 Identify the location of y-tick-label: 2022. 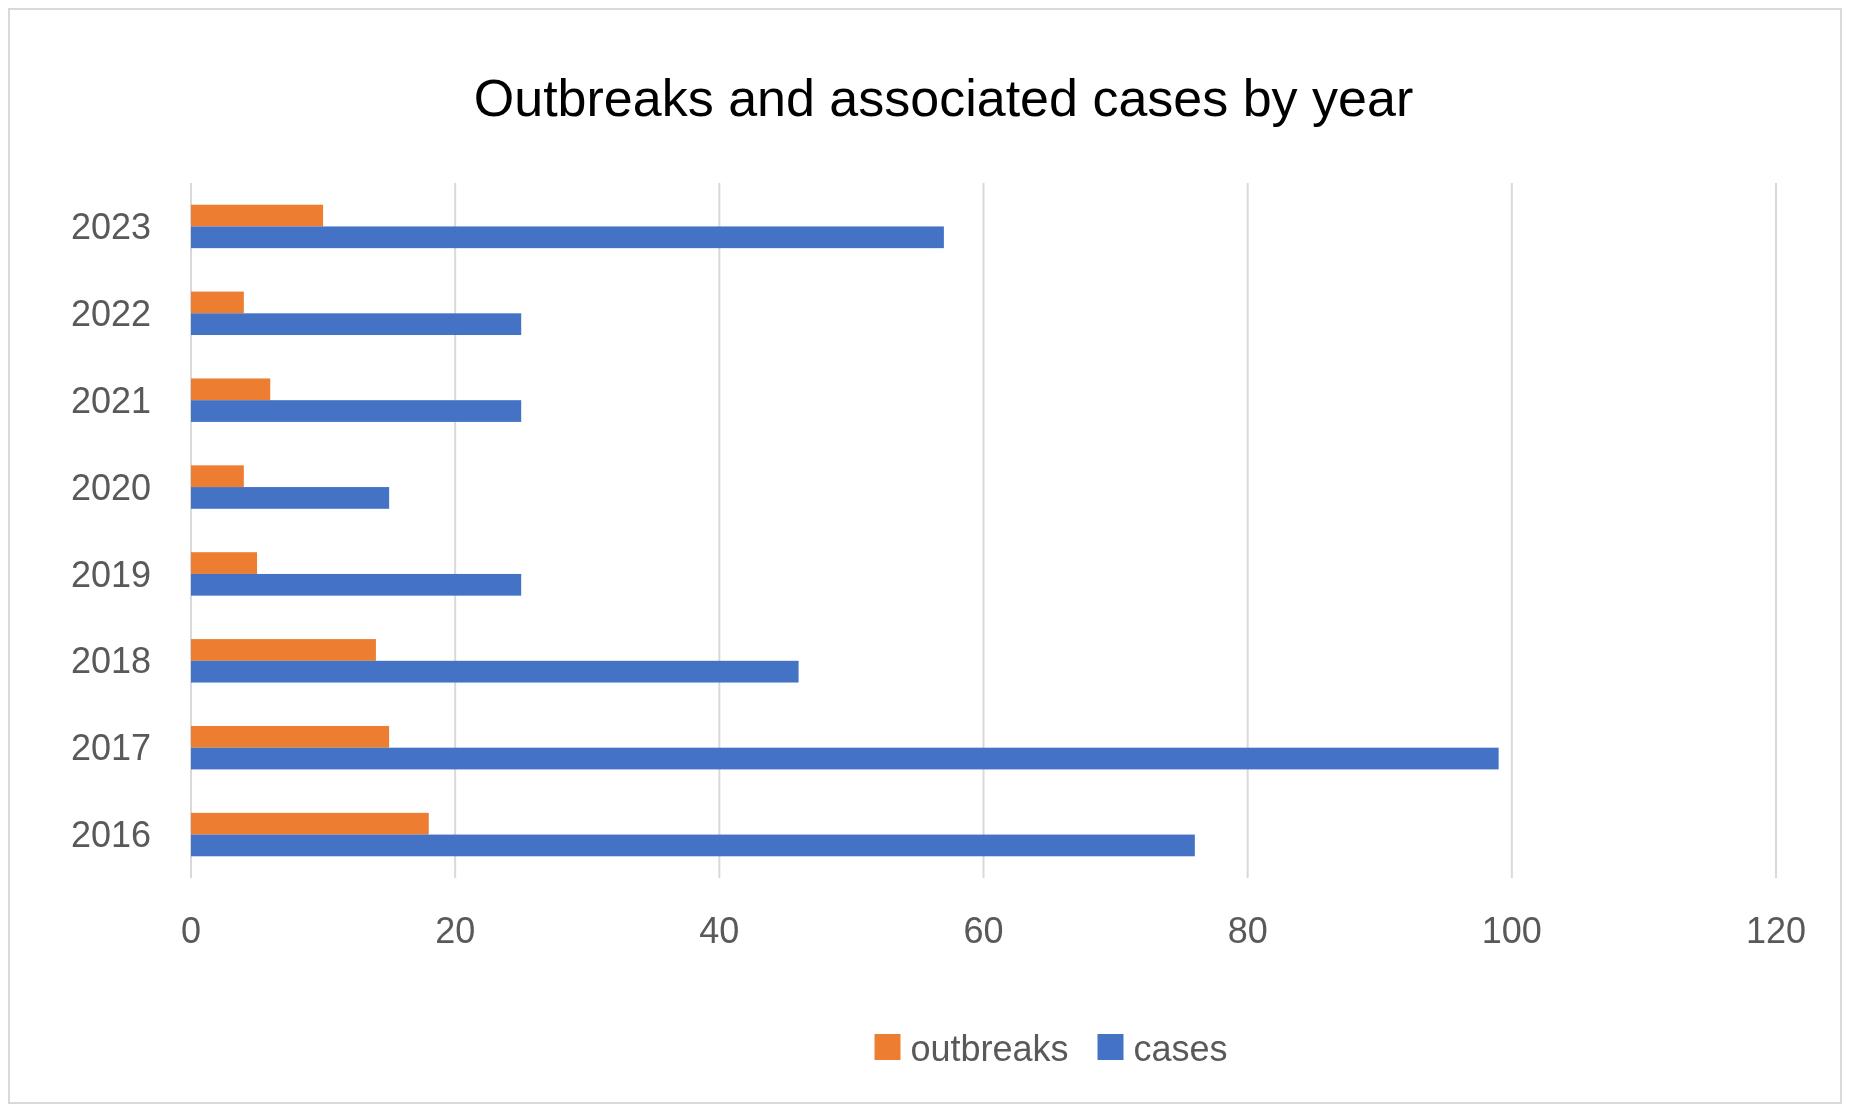
(110, 313).